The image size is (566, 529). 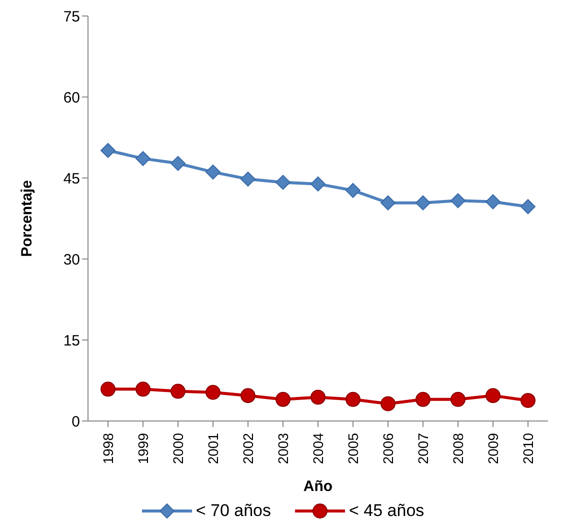 What do you see at coordinates (142, 448) in the screenshot?
I see `x-tick-label: 1999` at bounding box center [142, 448].